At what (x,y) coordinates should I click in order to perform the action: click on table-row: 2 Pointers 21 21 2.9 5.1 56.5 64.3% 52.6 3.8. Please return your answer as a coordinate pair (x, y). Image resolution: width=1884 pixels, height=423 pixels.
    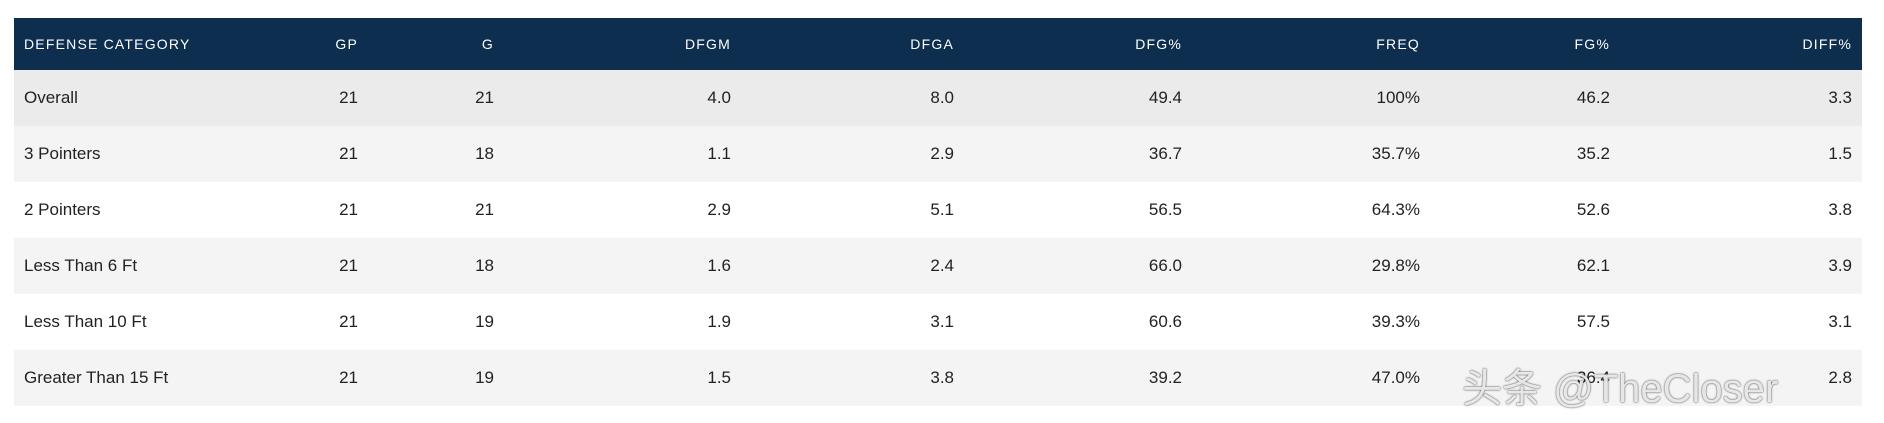
    Looking at the image, I should click on (938, 210).